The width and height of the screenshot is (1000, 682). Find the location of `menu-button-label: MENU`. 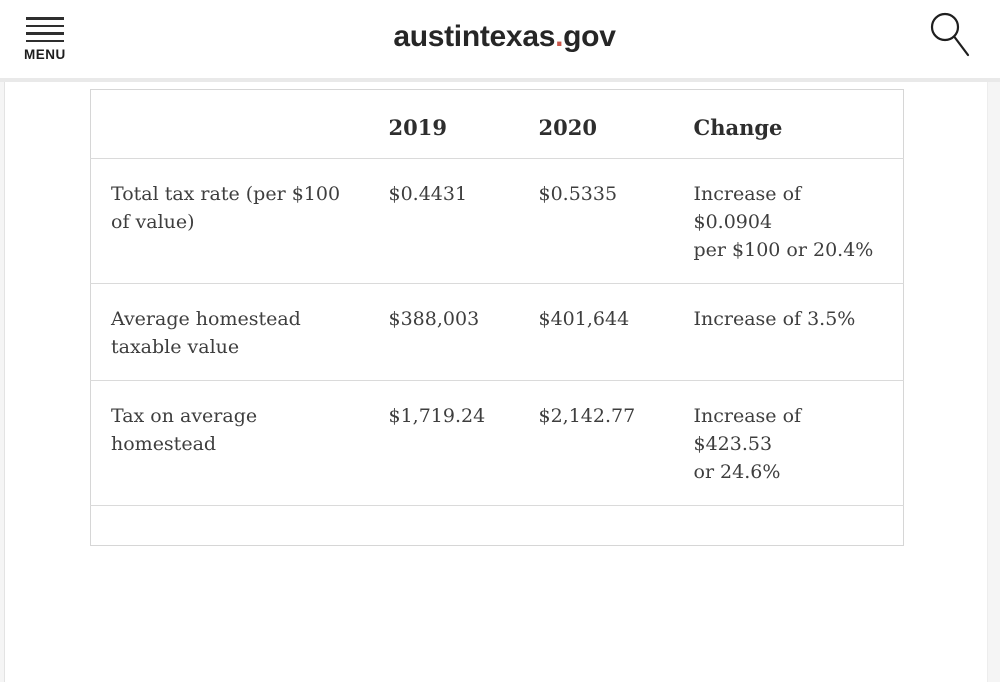

menu-button-label: MENU is located at coordinates (45, 54).